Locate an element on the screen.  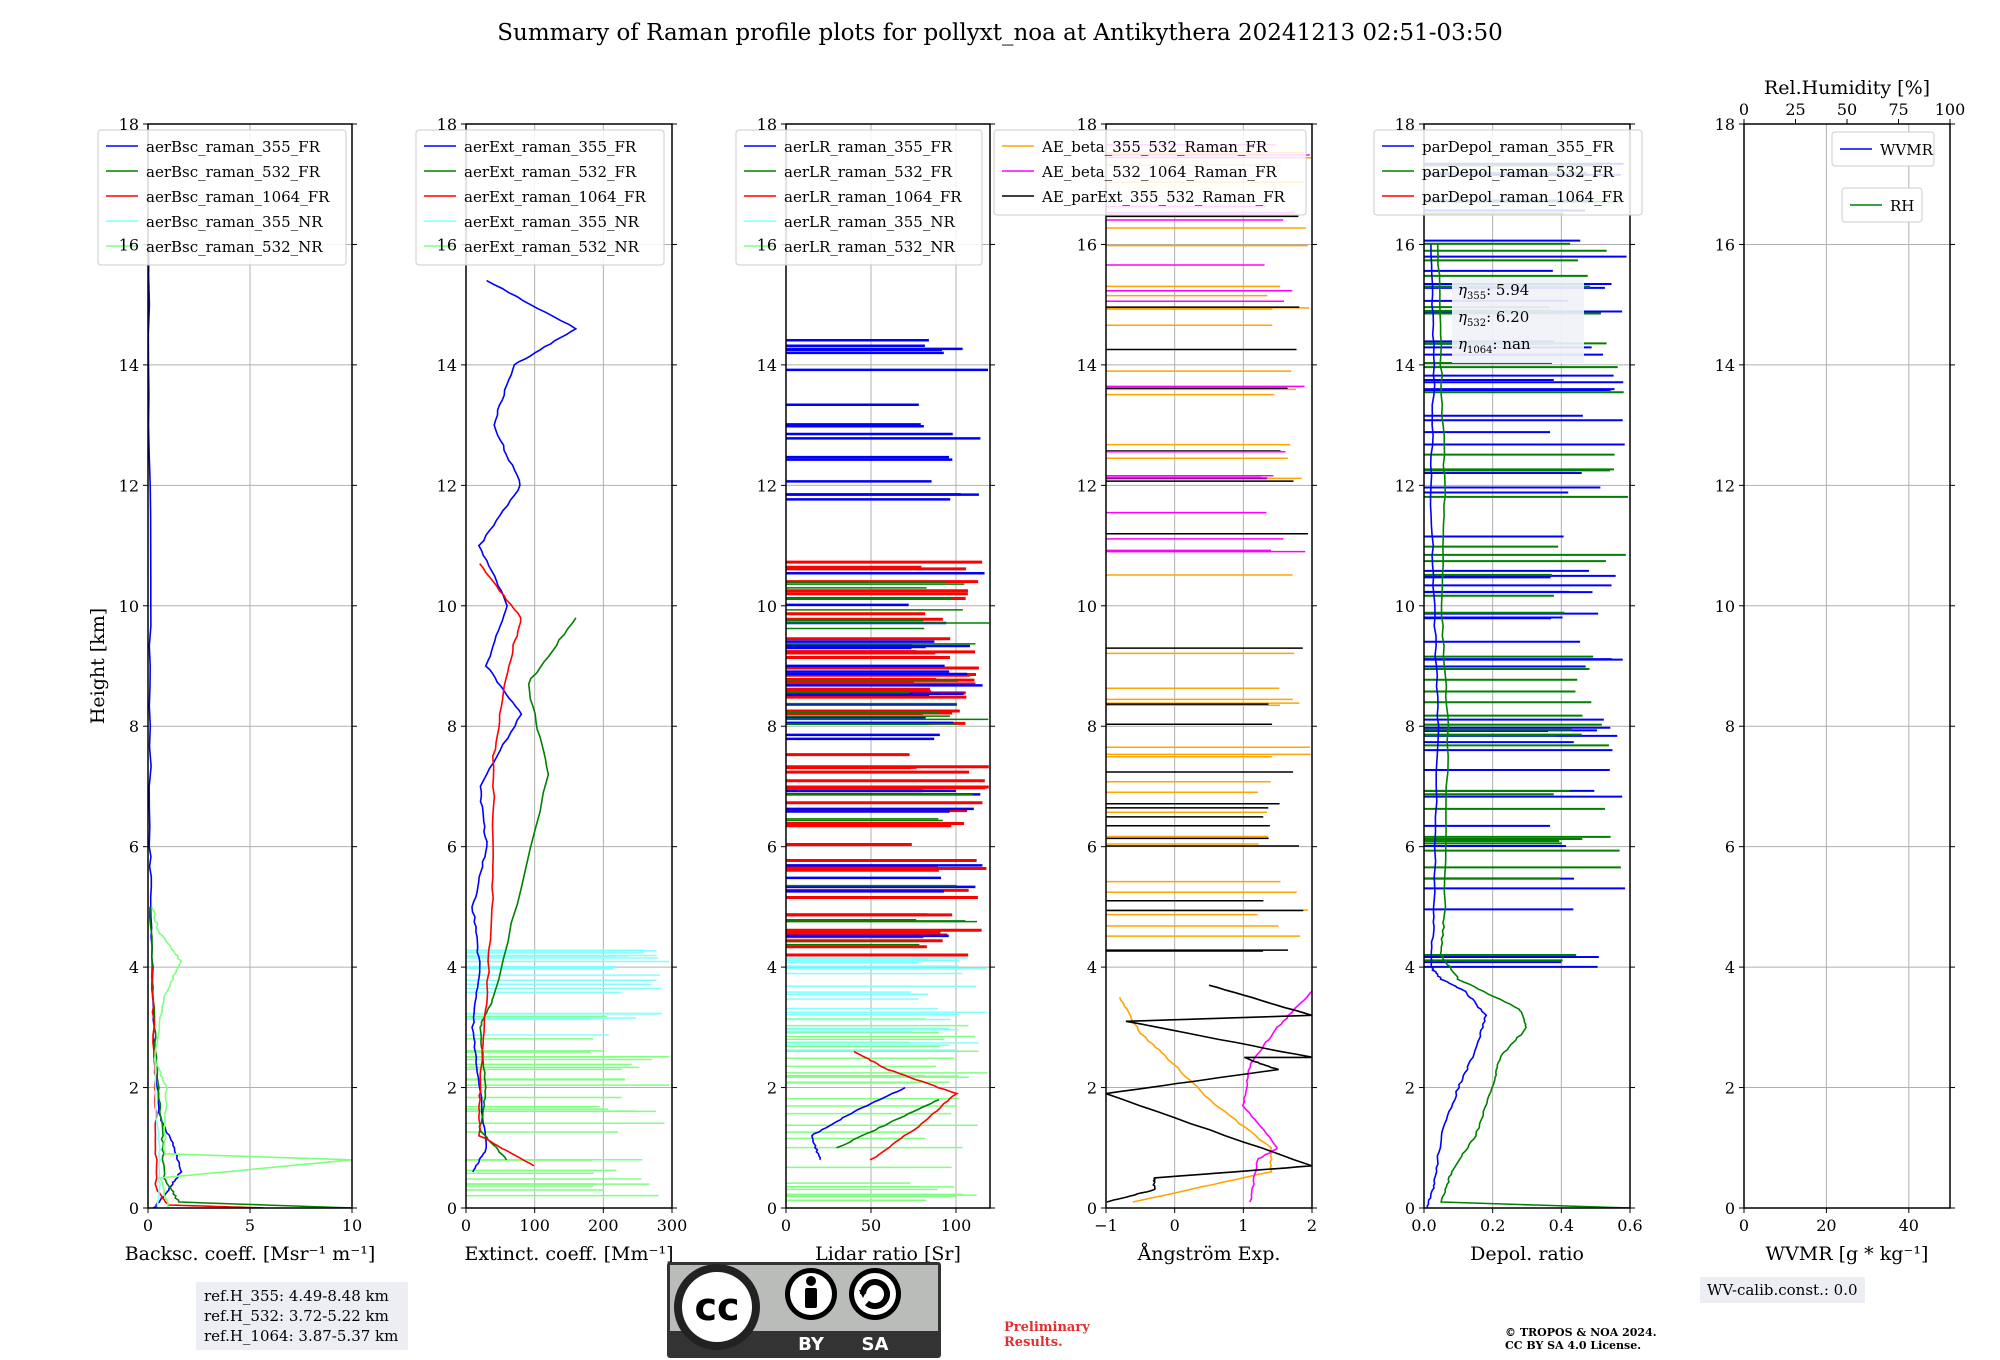
x-axis-label: Backsc. coeff. [Msr⁻¹ m⁻¹] is located at coordinates (250, 1254).